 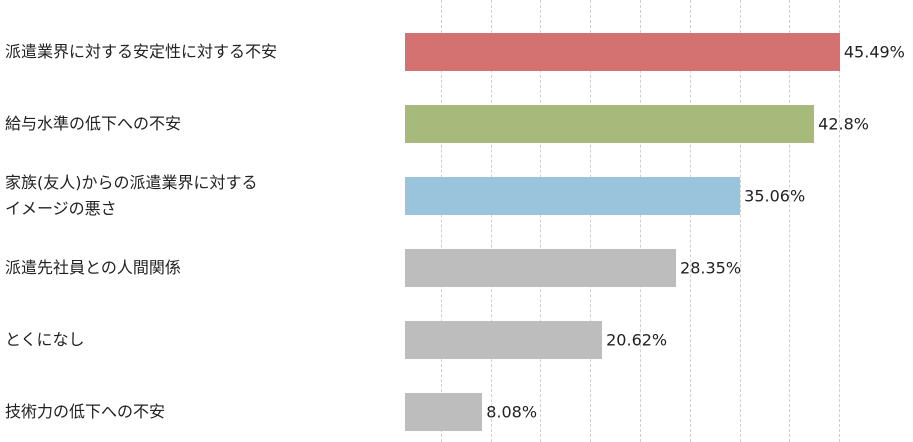 What do you see at coordinates (93, 123) in the screenshot?
I see `category-label: 給与水準の低下への不安` at bounding box center [93, 123].